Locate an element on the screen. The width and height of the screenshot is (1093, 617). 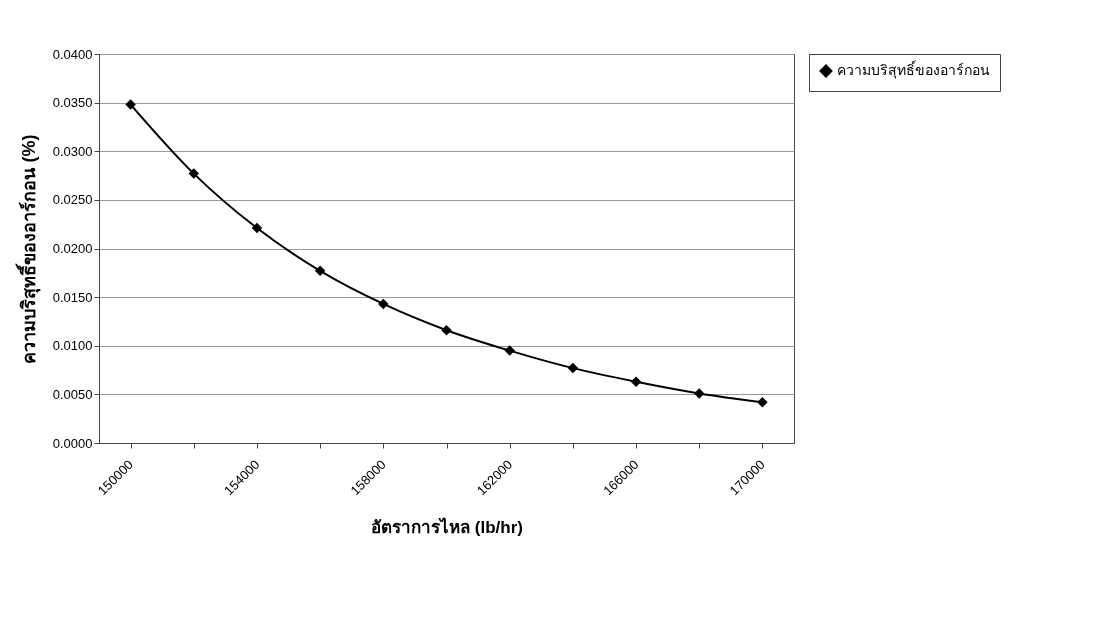
y-tick-label: 0.0350 is located at coordinates (72, 103).